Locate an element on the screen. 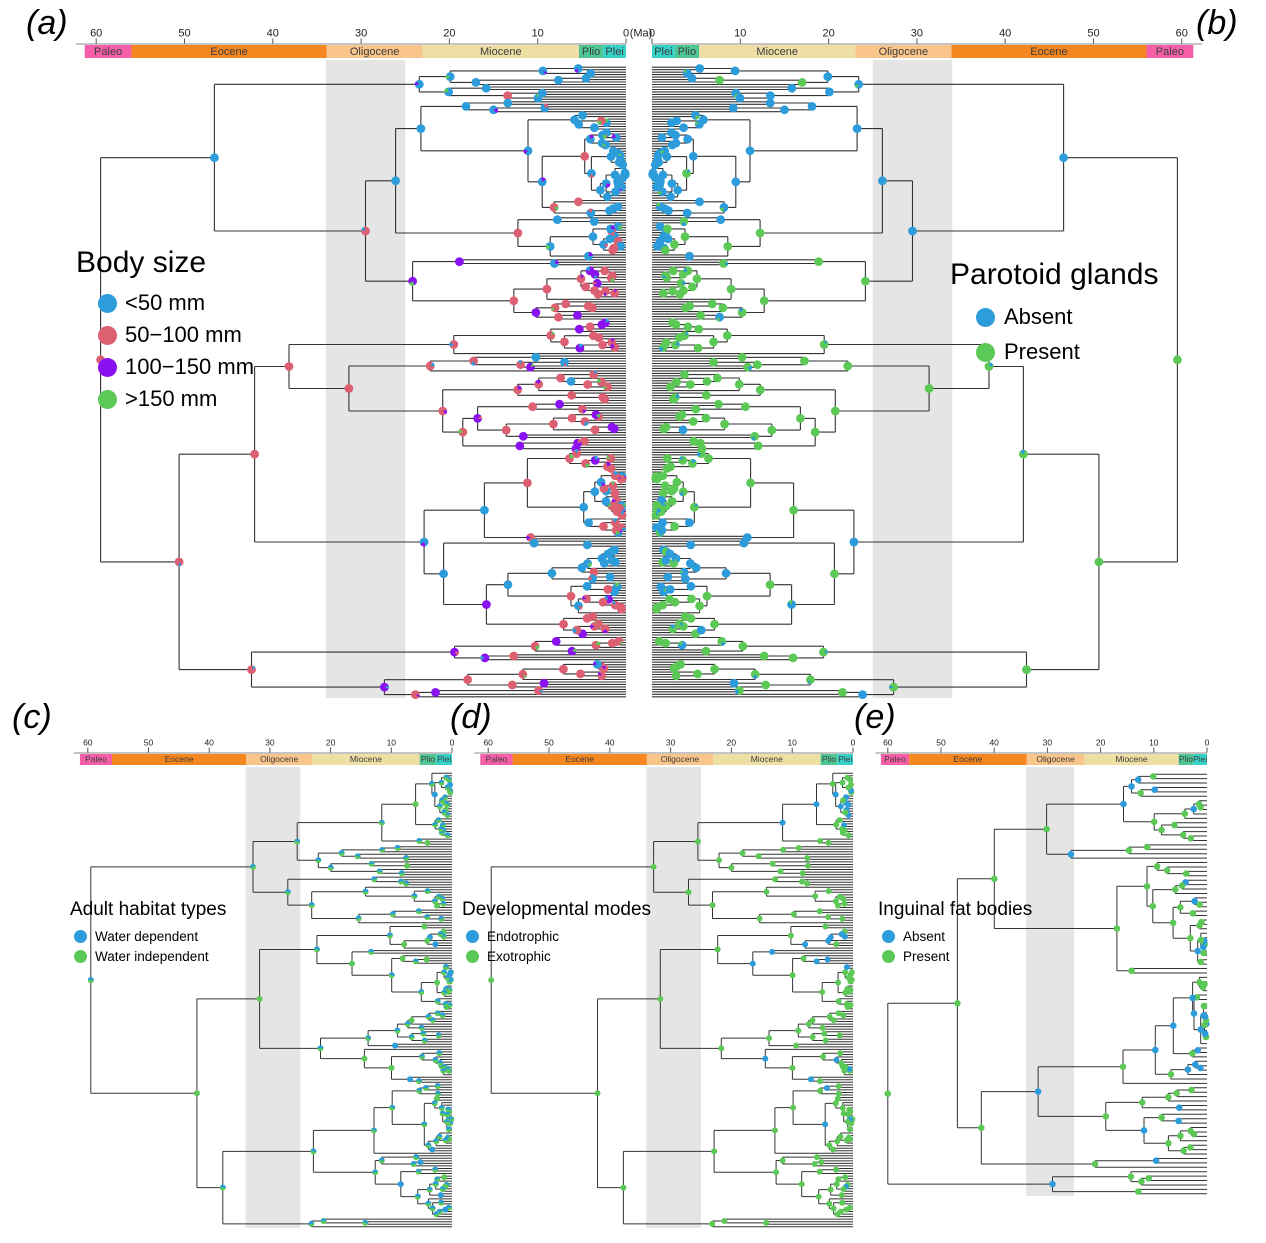 The height and width of the screenshot is (1243, 1266). epoch-label: Oligocene is located at coordinates (375, 52).